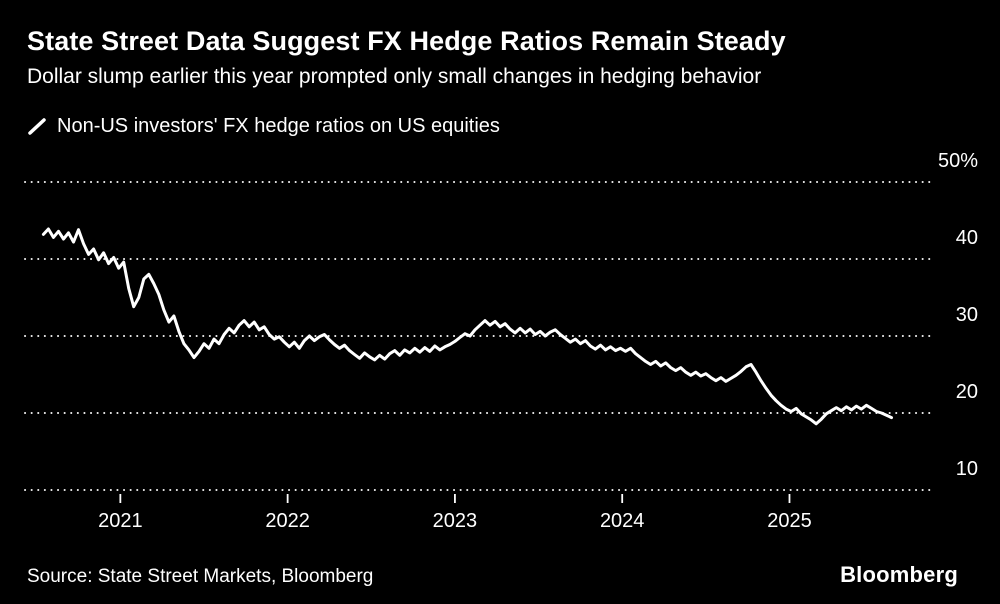 This screenshot has height=604, width=1000. I want to click on y-axis-label: 50%, so click(958, 161).